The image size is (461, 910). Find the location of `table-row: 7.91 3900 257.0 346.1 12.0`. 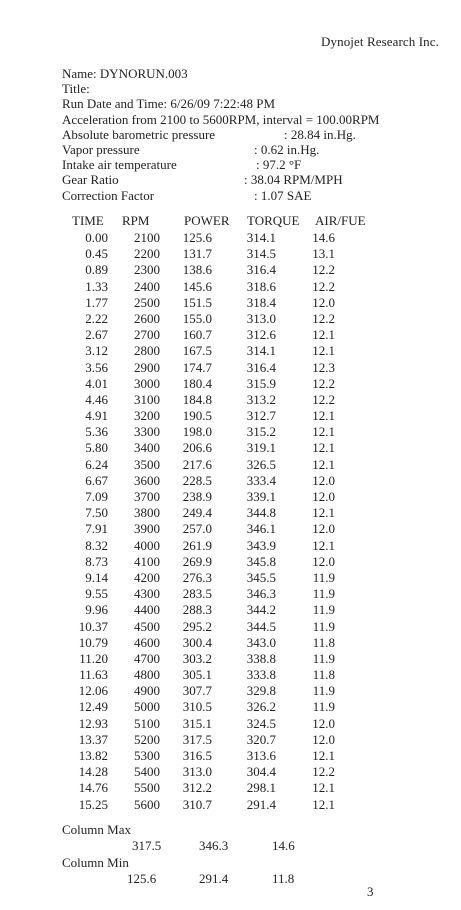

table-row: 7.91 3900 257.0 346.1 12.0 is located at coordinates (230, 529).